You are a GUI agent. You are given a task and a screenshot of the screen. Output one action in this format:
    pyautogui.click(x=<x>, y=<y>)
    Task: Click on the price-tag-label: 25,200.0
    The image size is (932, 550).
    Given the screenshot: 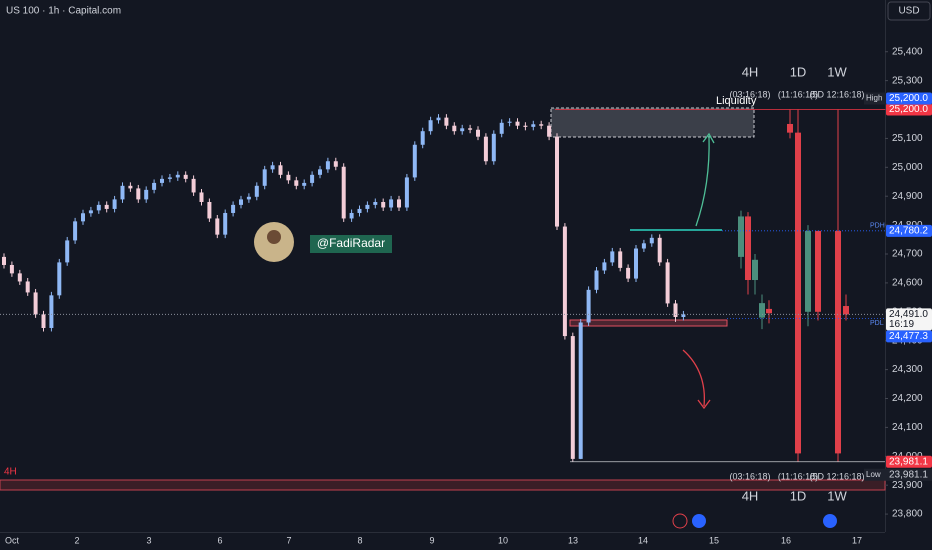 What is the action you would take?
    pyautogui.click(x=908, y=109)
    